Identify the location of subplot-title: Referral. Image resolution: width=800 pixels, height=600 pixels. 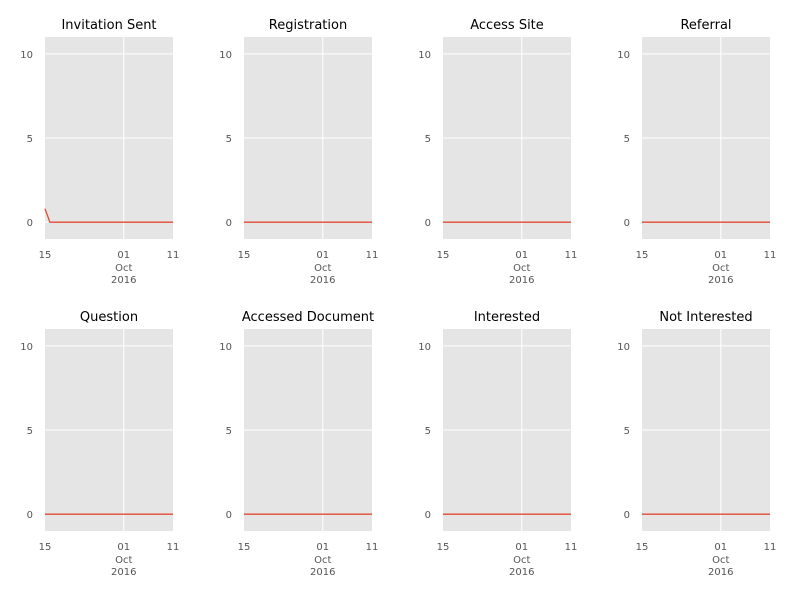
(705, 25).